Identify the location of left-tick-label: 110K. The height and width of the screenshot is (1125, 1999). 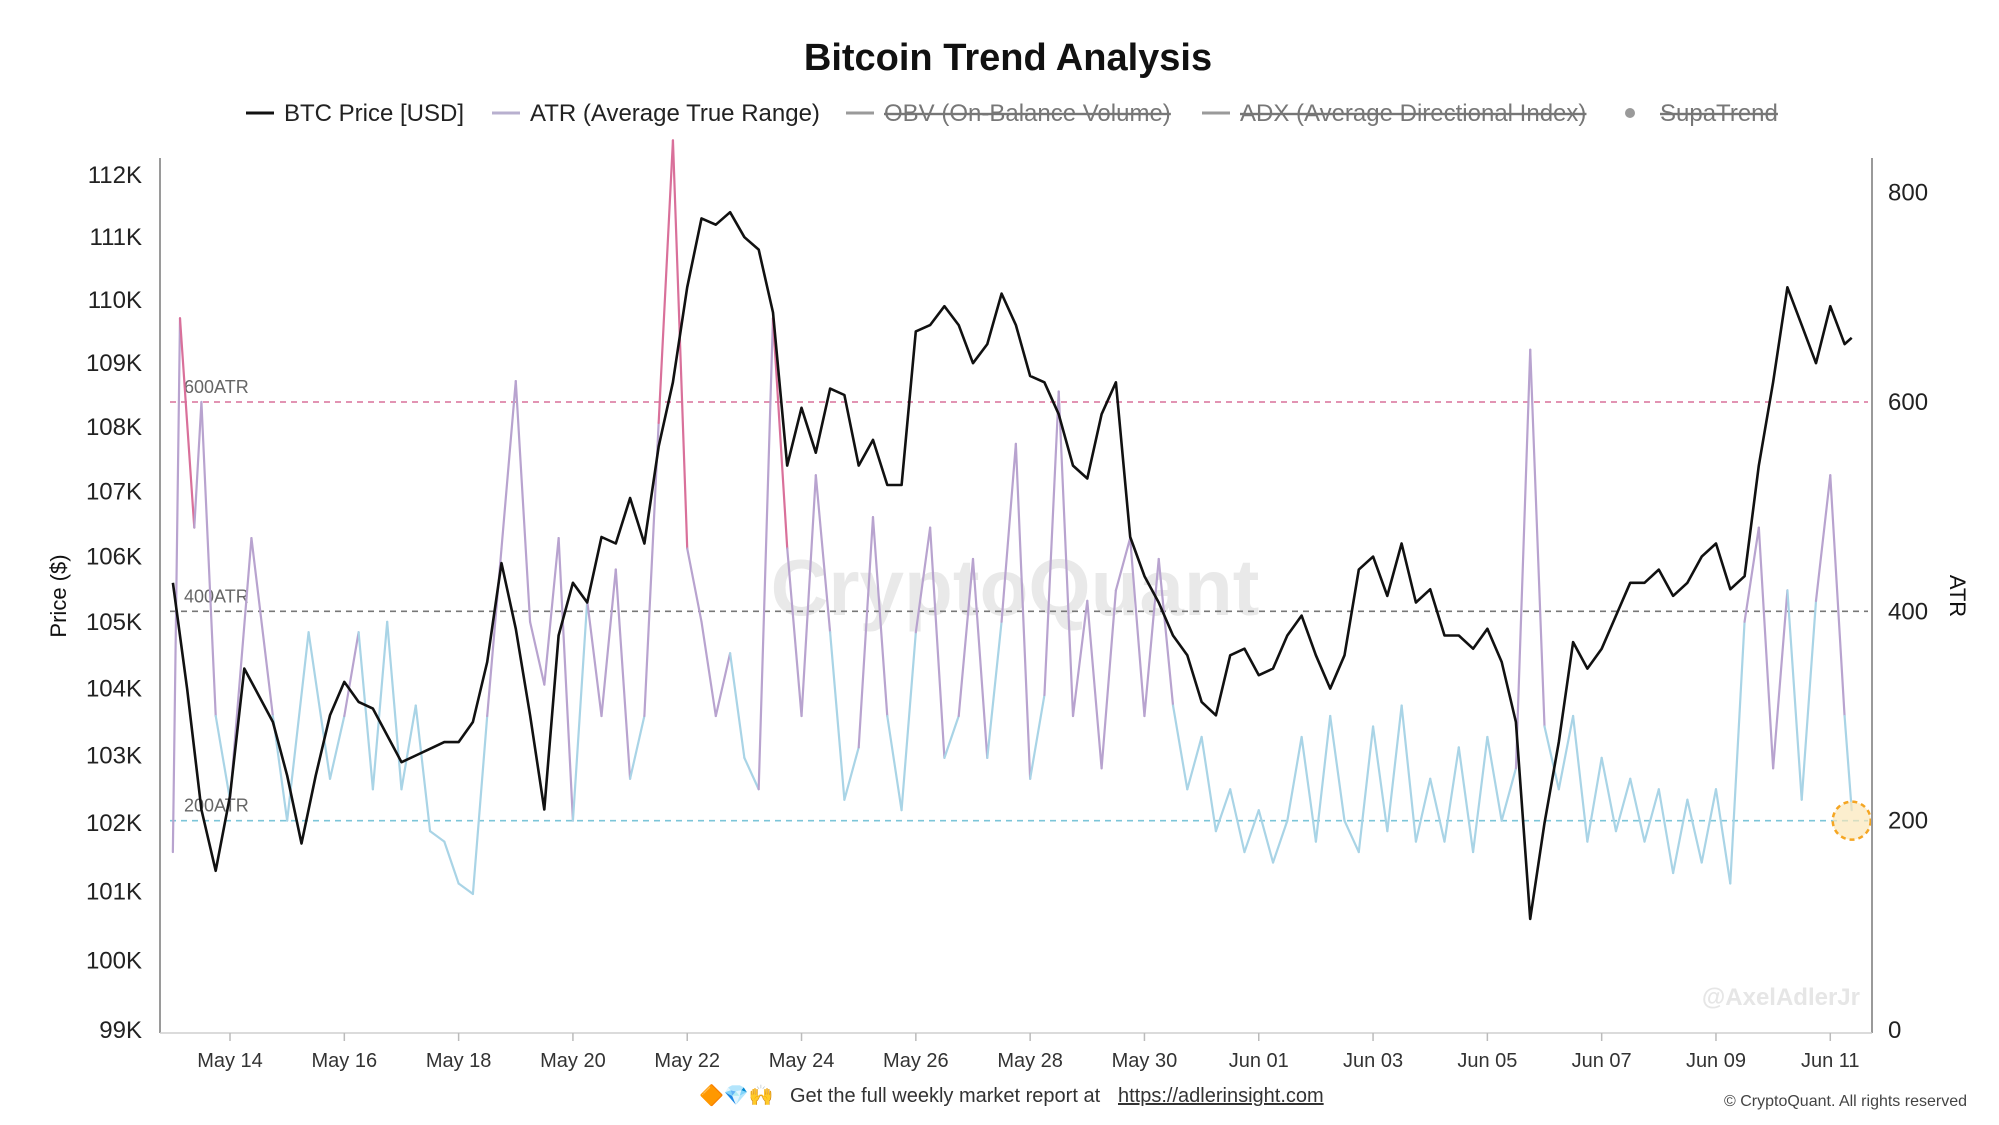
(115, 300).